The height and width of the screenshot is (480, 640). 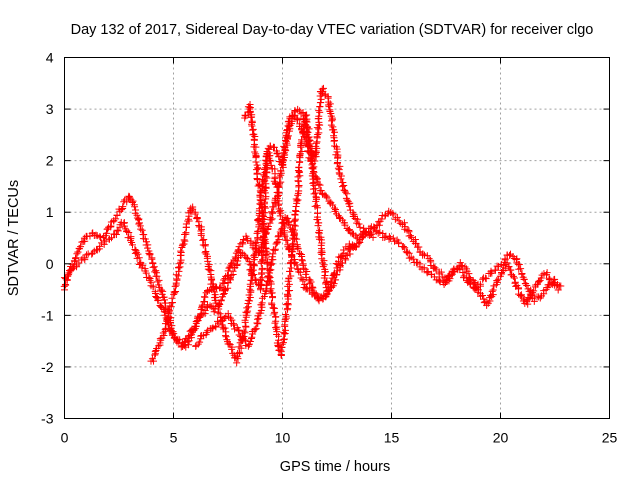 I want to click on y-tick-label: -2, so click(x=47, y=367).